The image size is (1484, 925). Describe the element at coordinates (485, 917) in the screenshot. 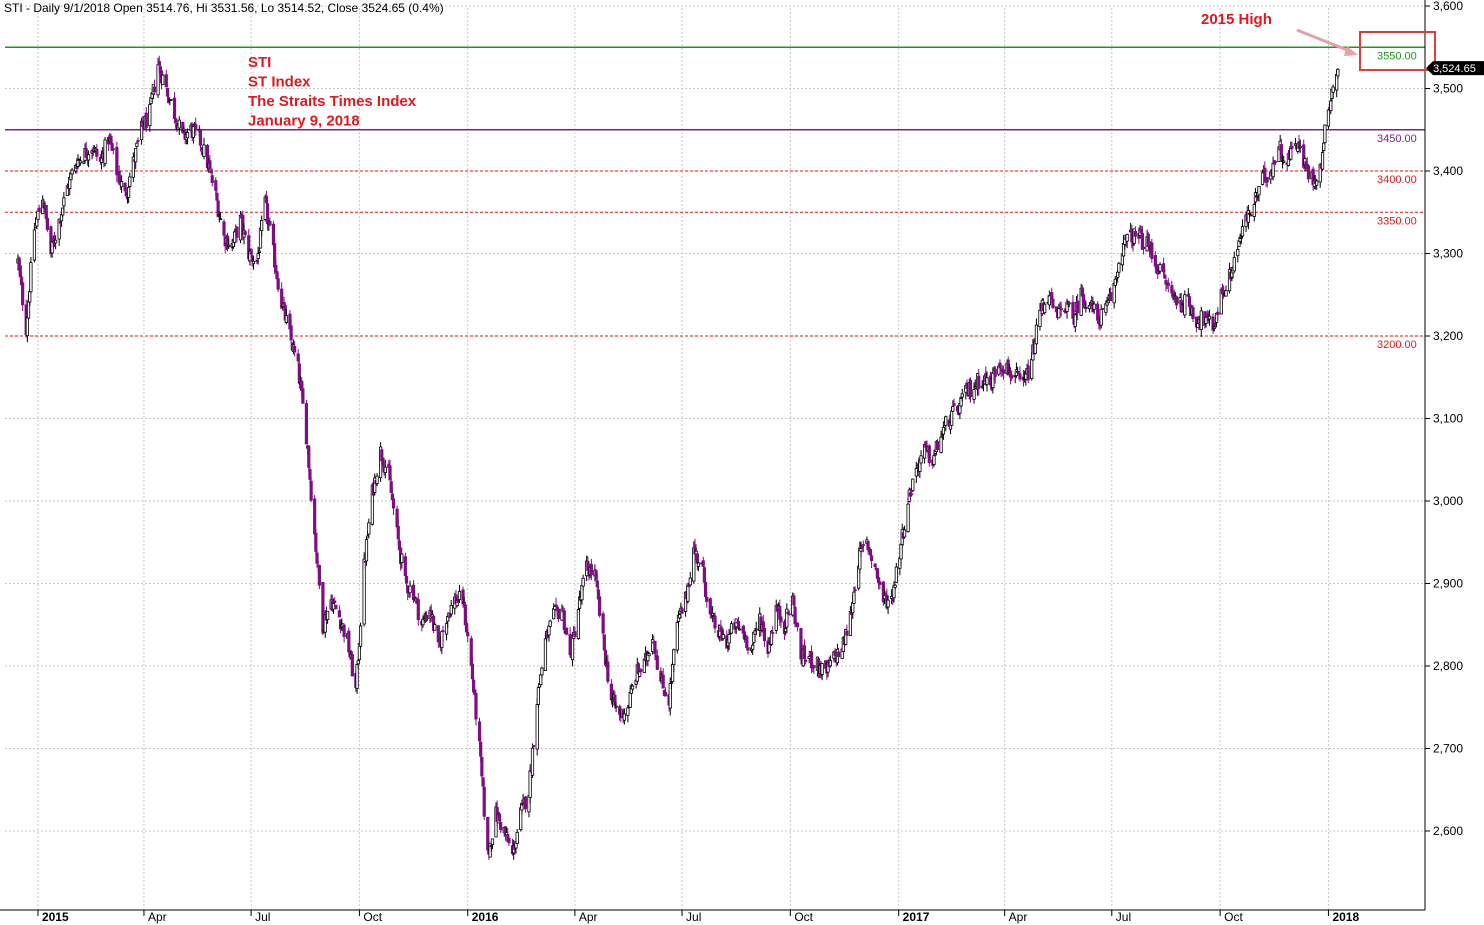

I see `x-tick-label: 2016` at that location.